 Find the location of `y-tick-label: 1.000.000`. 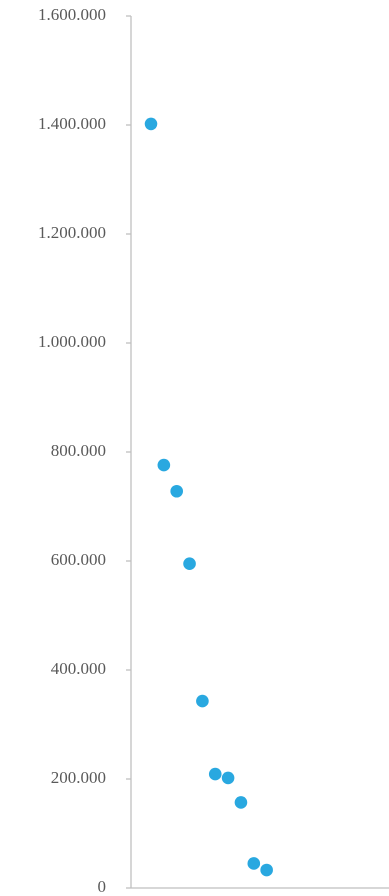

y-tick-label: 1.000.000 is located at coordinates (72, 341).